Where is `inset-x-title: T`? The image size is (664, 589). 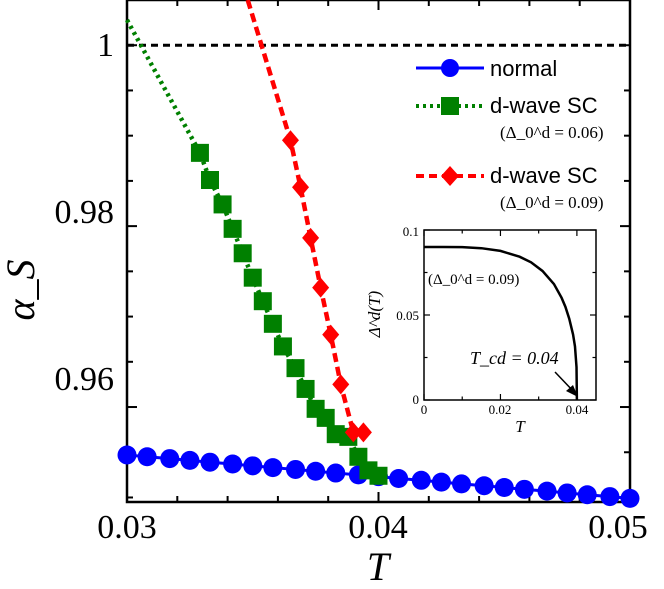
inset-x-title: T is located at coordinates (520, 426).